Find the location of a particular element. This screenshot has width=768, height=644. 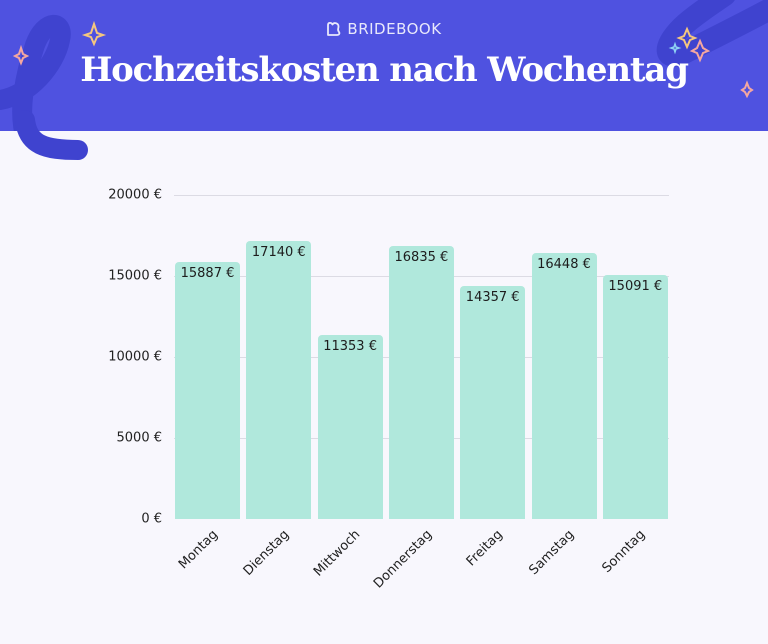

bar-donnerstag: 16835 € is located at coordinates (421, 382).